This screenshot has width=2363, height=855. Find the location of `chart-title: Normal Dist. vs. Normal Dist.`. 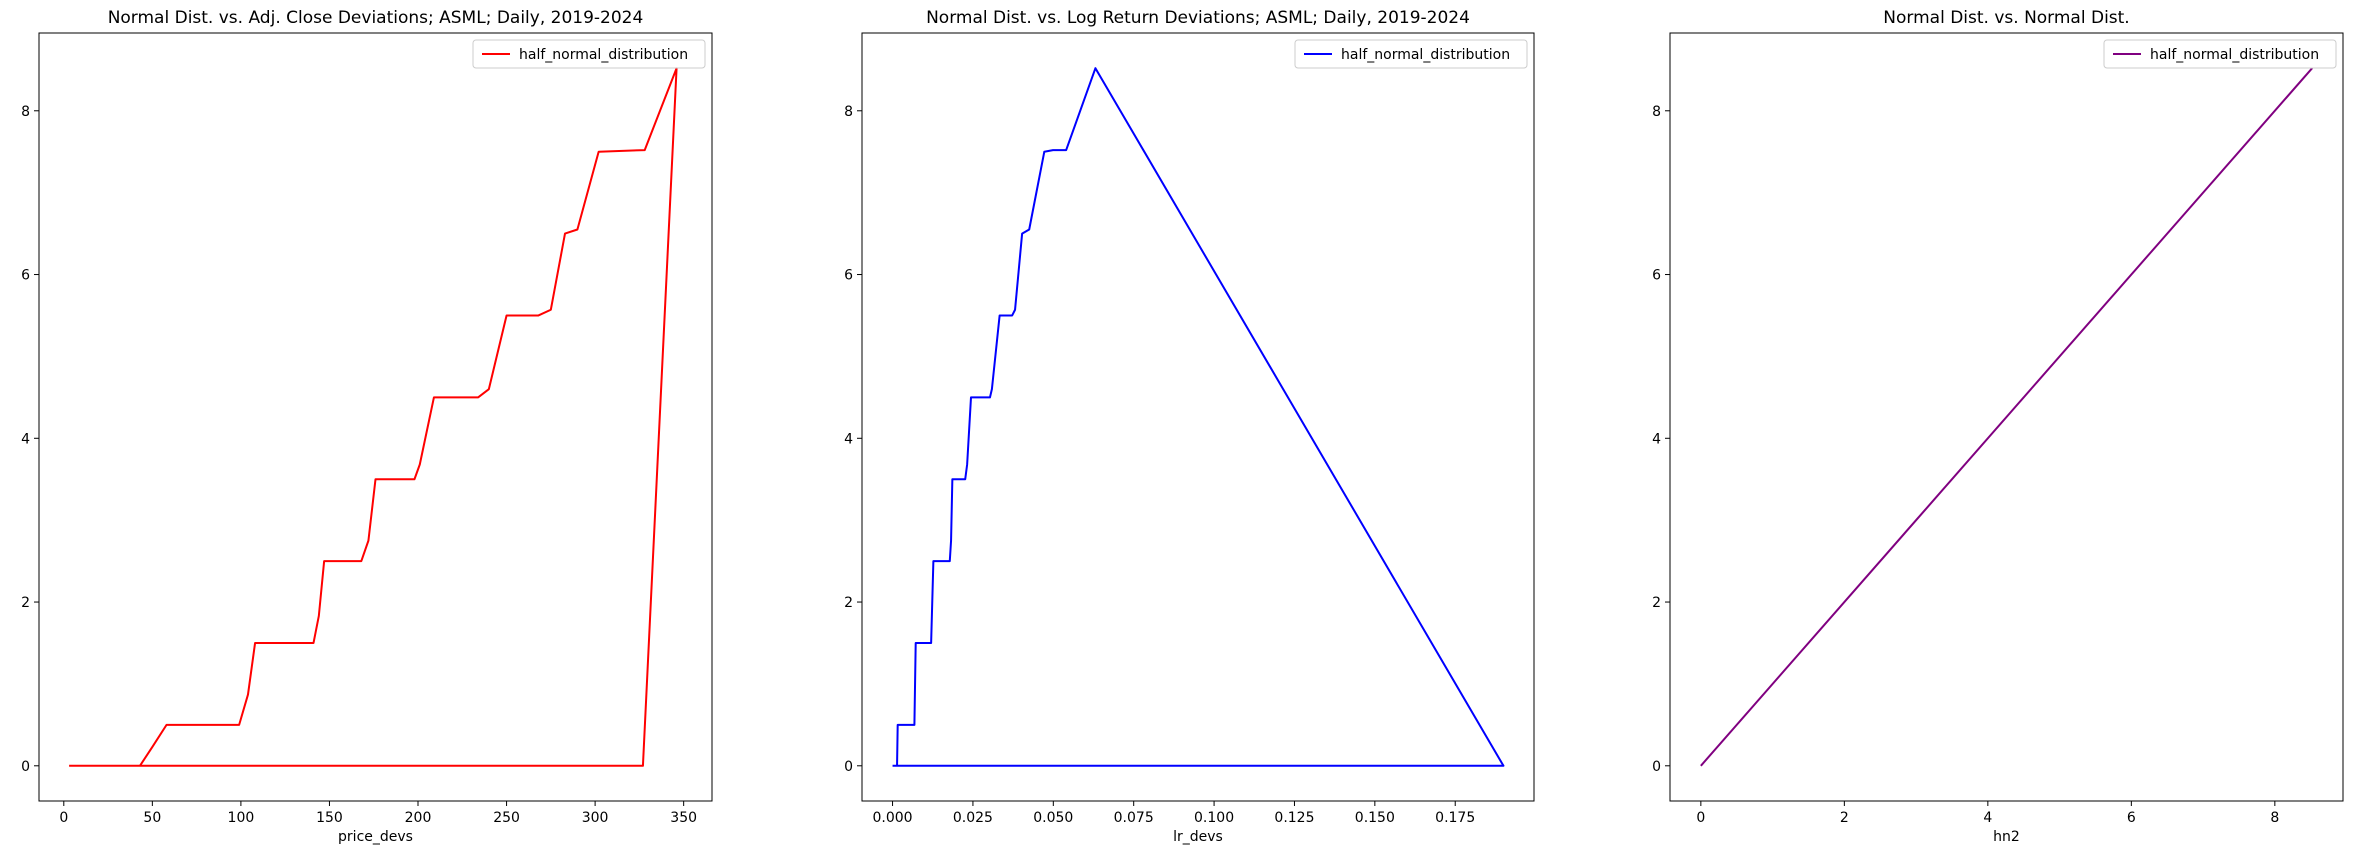

chart-title: Normal Dist. vs. Normal Dist. is located at coordinates (2006, 18).